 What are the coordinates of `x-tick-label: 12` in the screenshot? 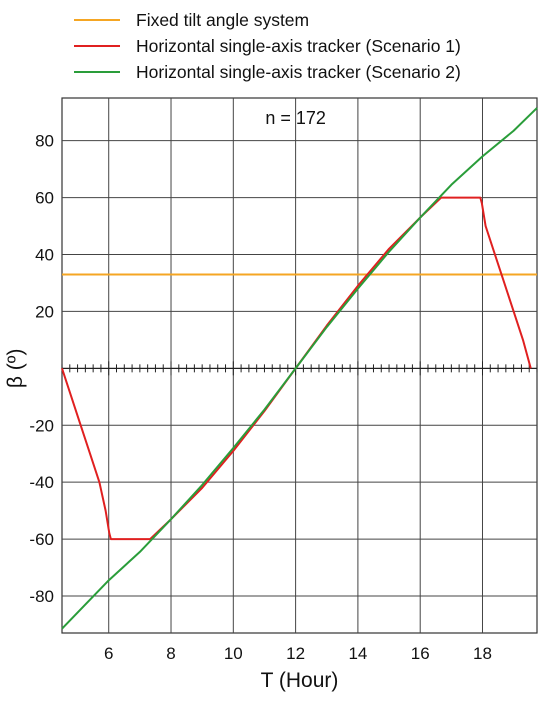 It's located at (295, 653).